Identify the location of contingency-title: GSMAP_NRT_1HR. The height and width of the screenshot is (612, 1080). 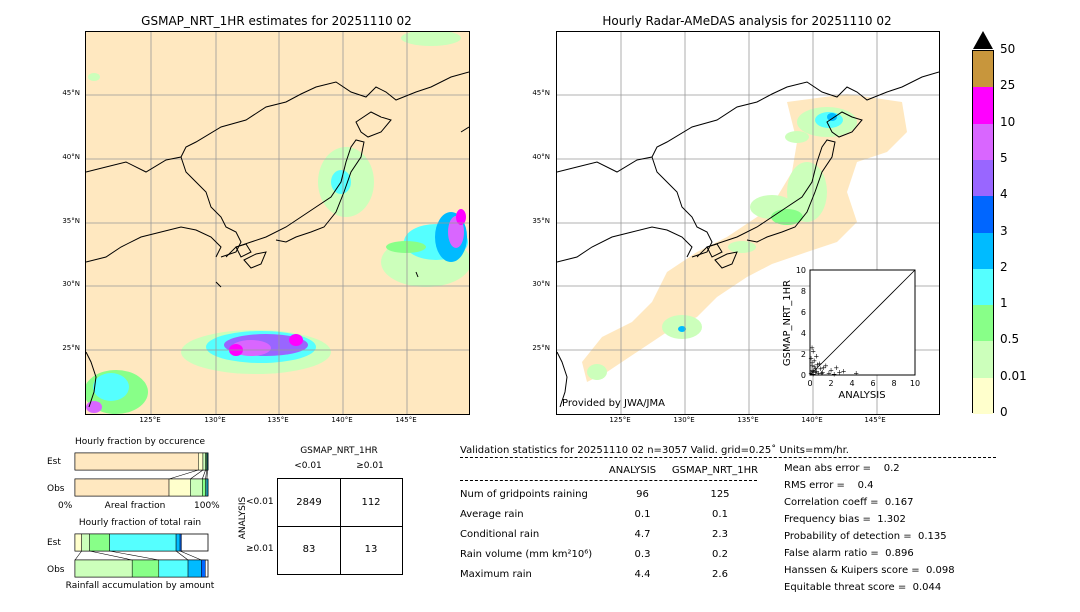
(339, 451).